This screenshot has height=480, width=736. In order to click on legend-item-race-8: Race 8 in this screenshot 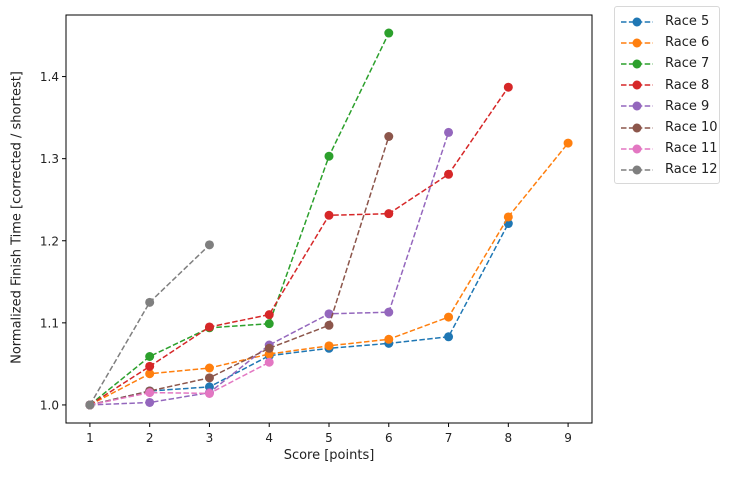, I will do `click(667, 85)`.